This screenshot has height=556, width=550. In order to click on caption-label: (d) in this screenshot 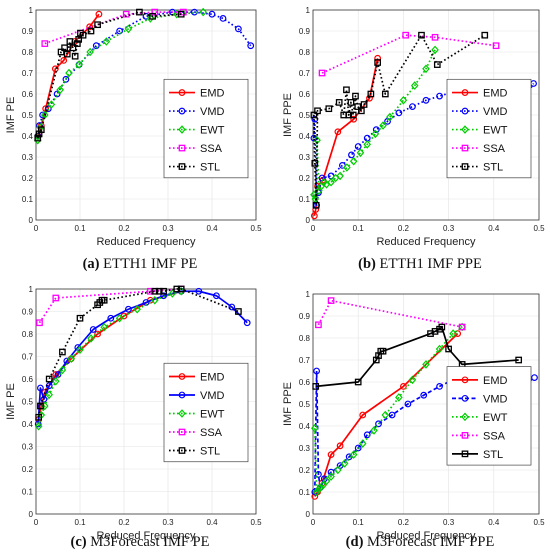, I will do `click(355, 542)`.